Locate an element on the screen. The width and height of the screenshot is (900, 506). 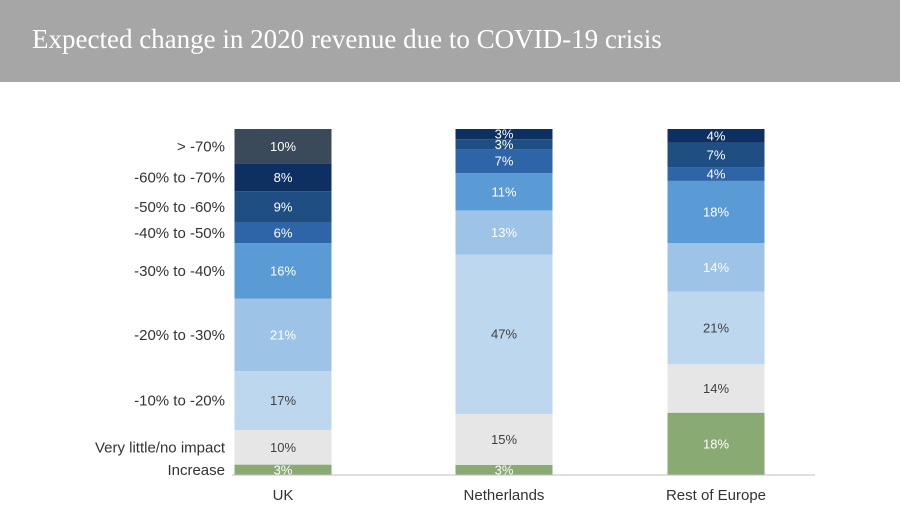
data-label-uk-50-to-60: 9% is located at coordinates (283, 206).